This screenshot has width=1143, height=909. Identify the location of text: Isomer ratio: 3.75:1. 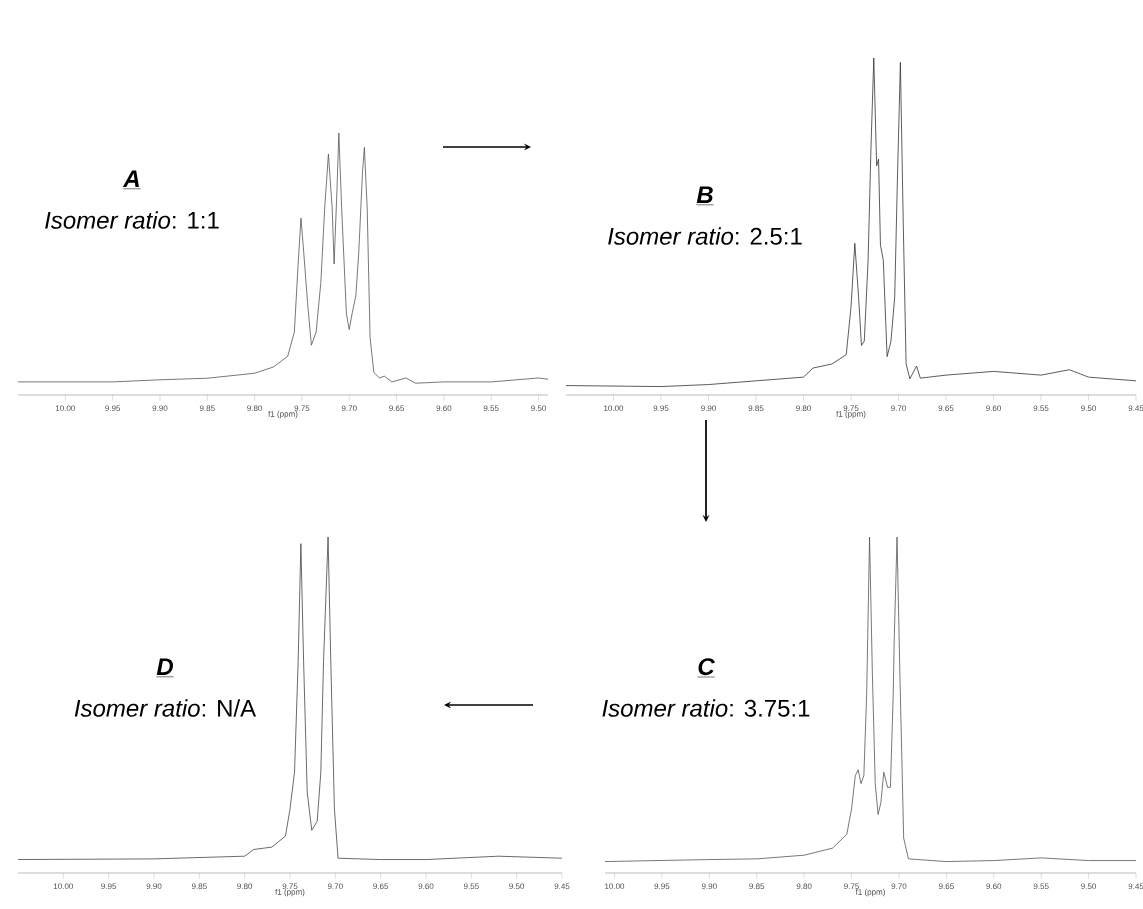
(706, 708).